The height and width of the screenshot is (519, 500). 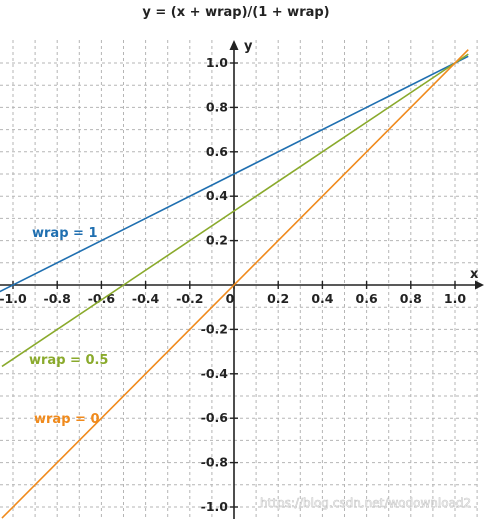 What do you see at coordinates (189, 298) in the screenshot?
I see `x-tick-label: -0.2` at bounding box center [189, 298].